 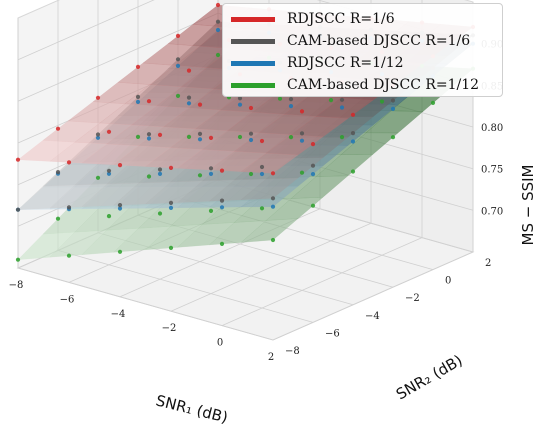 I want to click on legend-entry: CAM-based DJSCC R=1/6, so click(x=350, y=41).